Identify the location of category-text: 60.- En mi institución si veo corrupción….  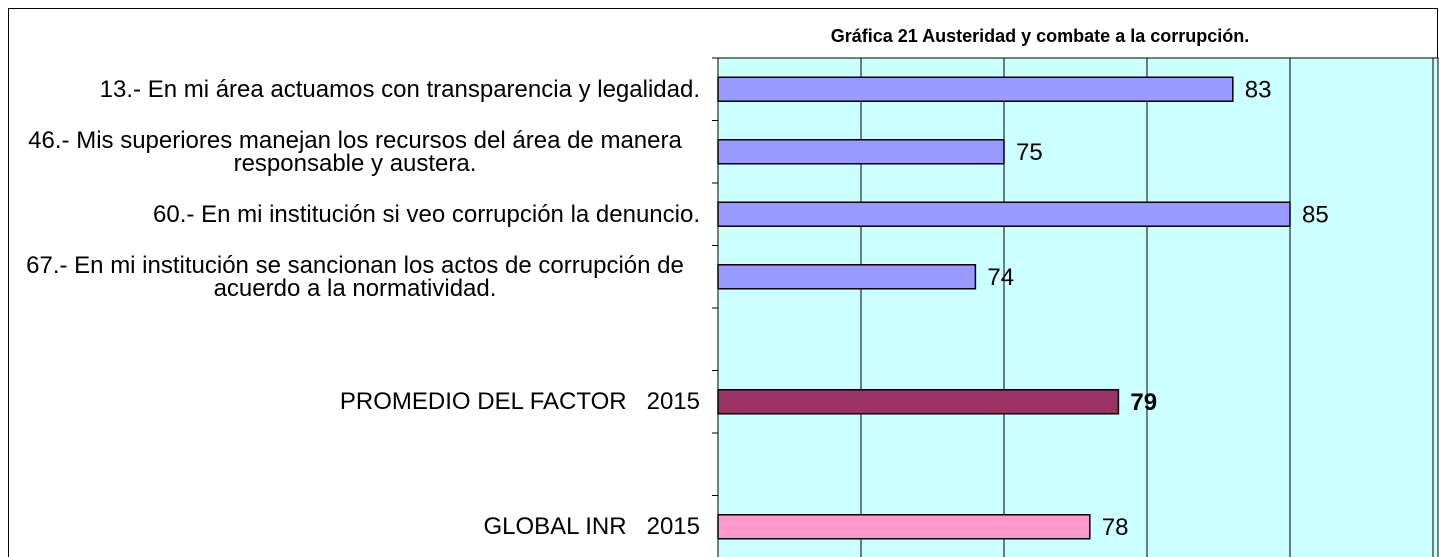
(426, 214).